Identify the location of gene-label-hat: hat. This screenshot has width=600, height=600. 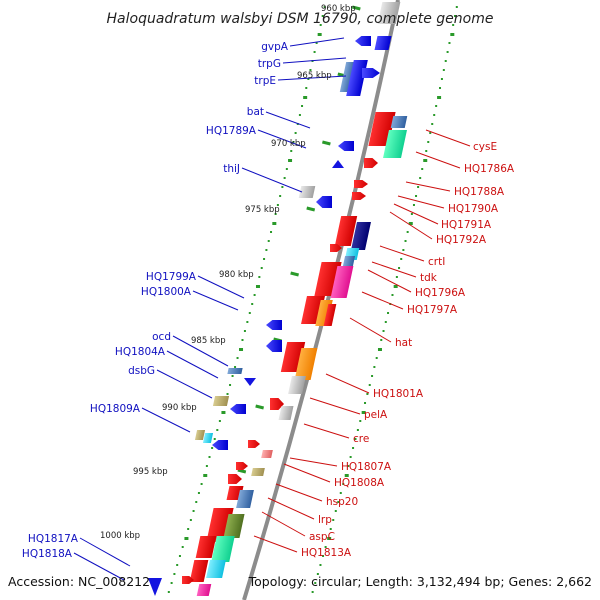
(403, 343).